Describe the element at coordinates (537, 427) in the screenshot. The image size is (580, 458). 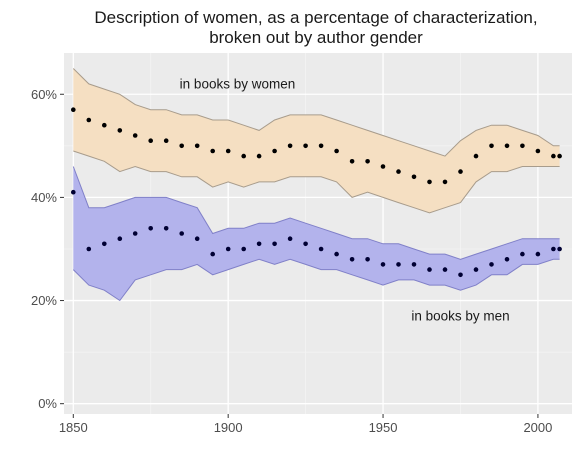
I see `x-tick-label: 2000` at that location.